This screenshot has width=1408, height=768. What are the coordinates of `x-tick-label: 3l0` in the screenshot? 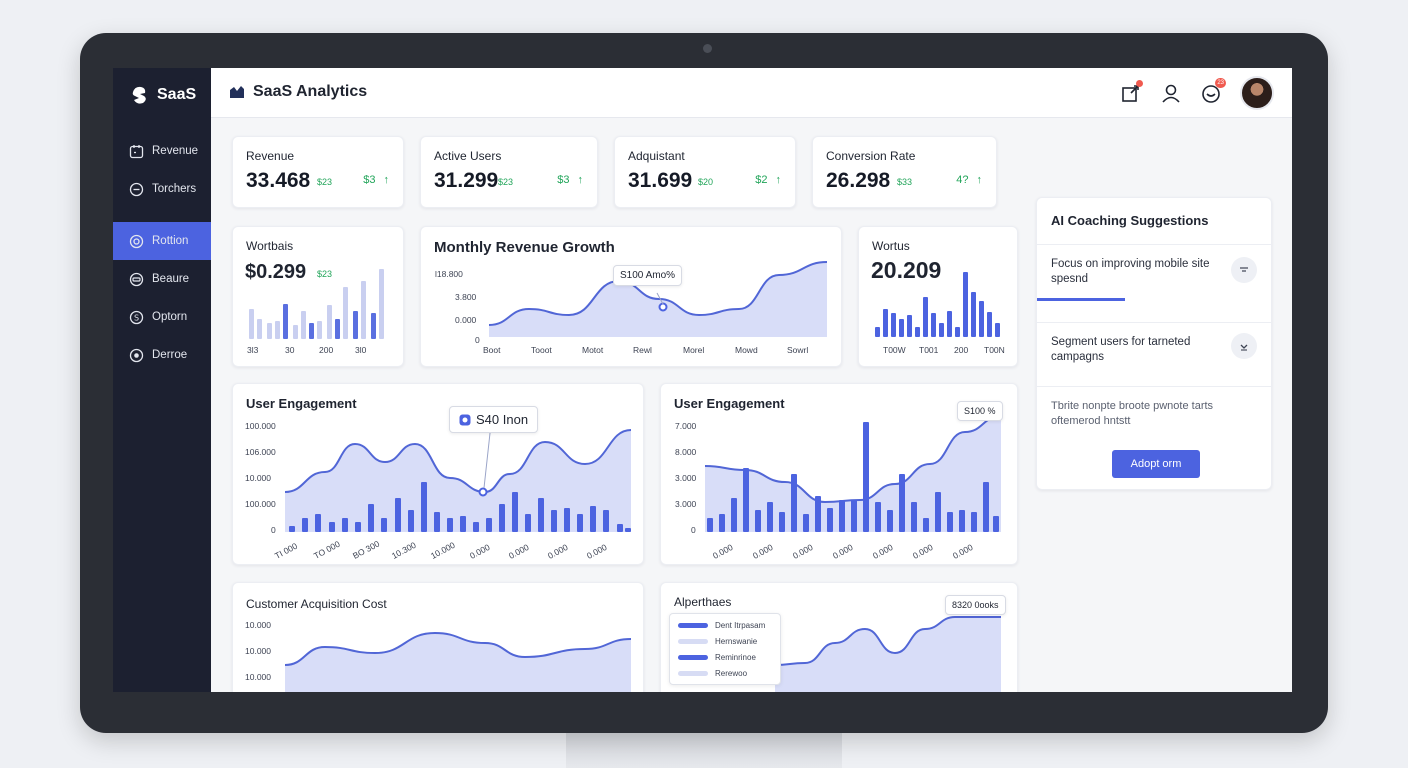 It's located at (361, 350).